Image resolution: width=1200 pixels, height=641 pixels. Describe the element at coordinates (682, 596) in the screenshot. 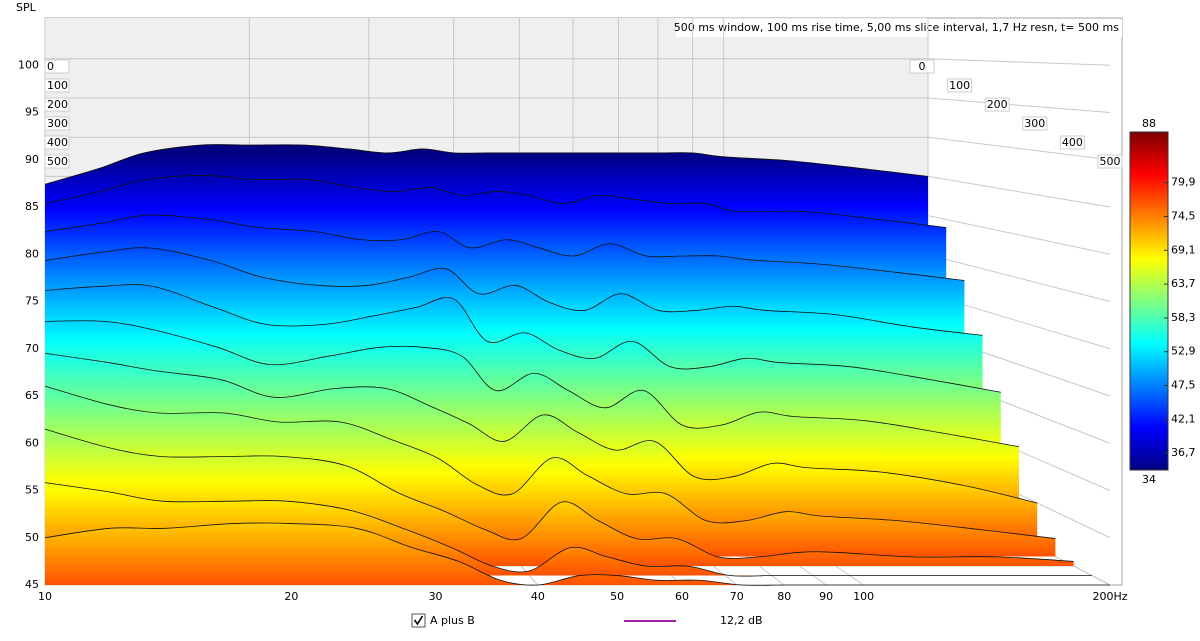

I see `x-tick-label: 60` at that location.